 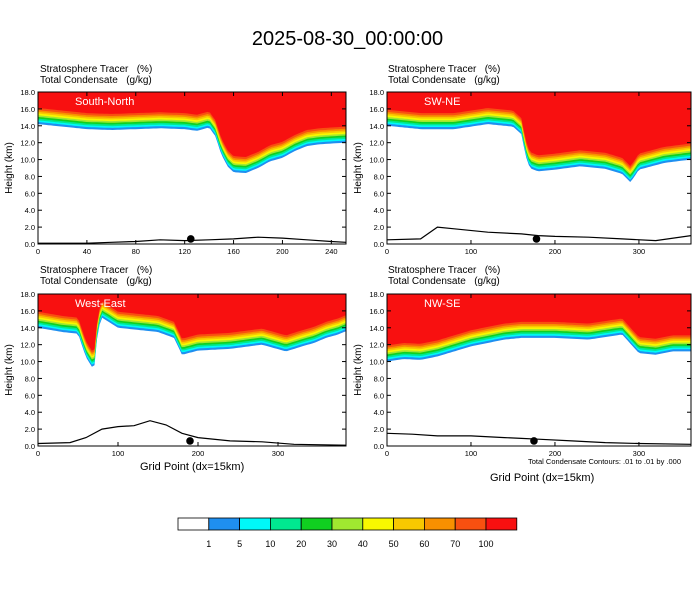 I want to click on panel2-condensate-units: (g/kg), so click(x=487, y=80).